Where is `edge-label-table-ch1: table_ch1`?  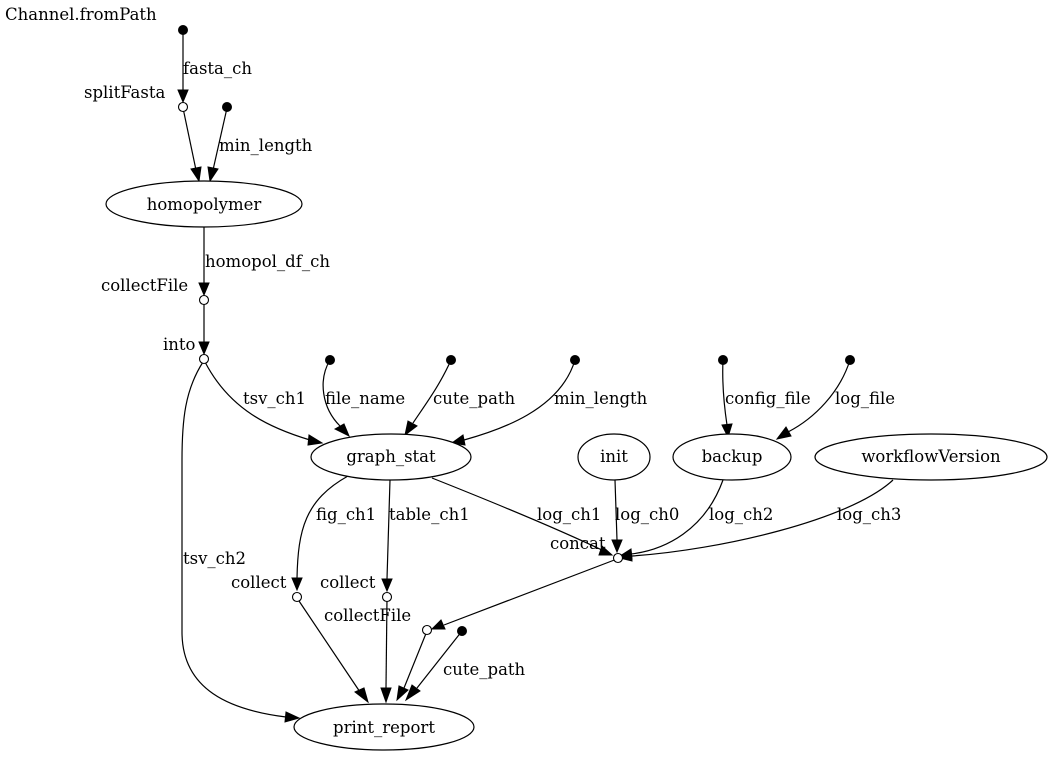 edge-label-table-ch1: table_ch1 is located at coordinates (429, 514).